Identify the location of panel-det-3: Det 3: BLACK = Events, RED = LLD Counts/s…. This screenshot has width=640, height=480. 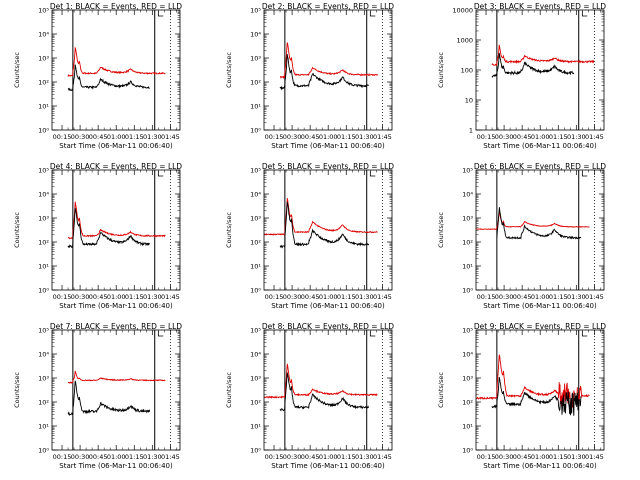
(521, 76).